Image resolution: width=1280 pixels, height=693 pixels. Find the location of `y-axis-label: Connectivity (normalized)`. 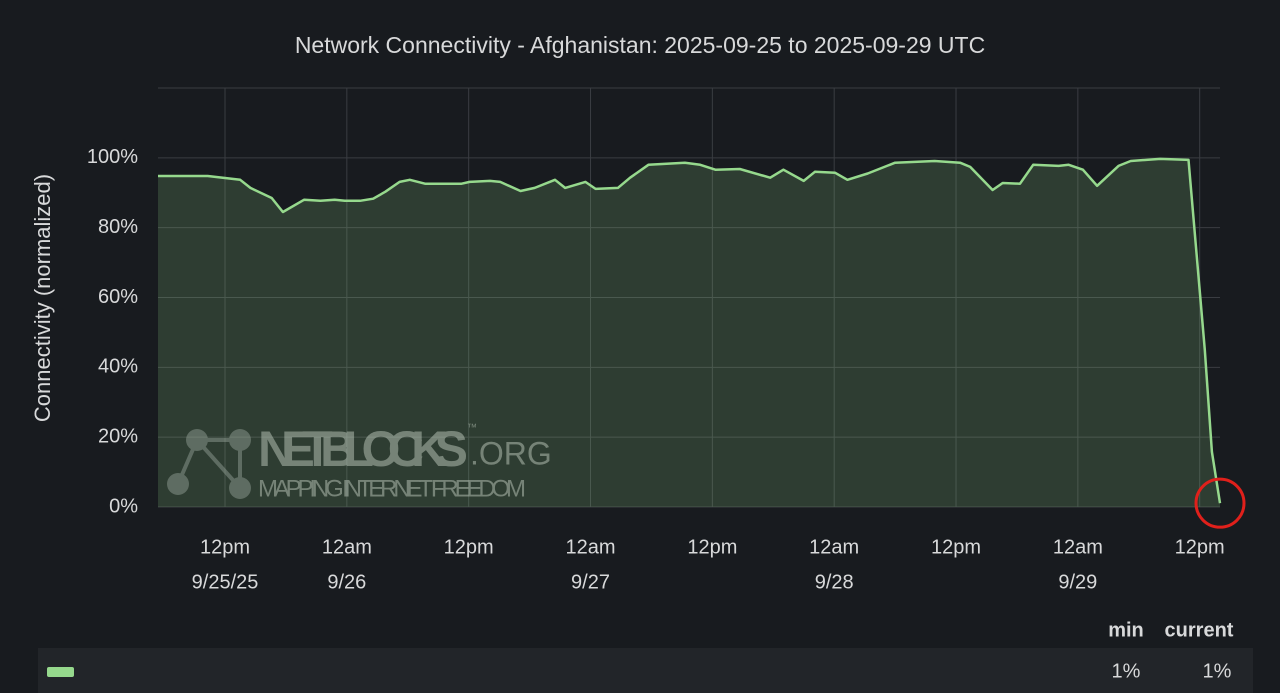

y-axis-label: Connectivity (normalized) is located at coordinates (42, 298).